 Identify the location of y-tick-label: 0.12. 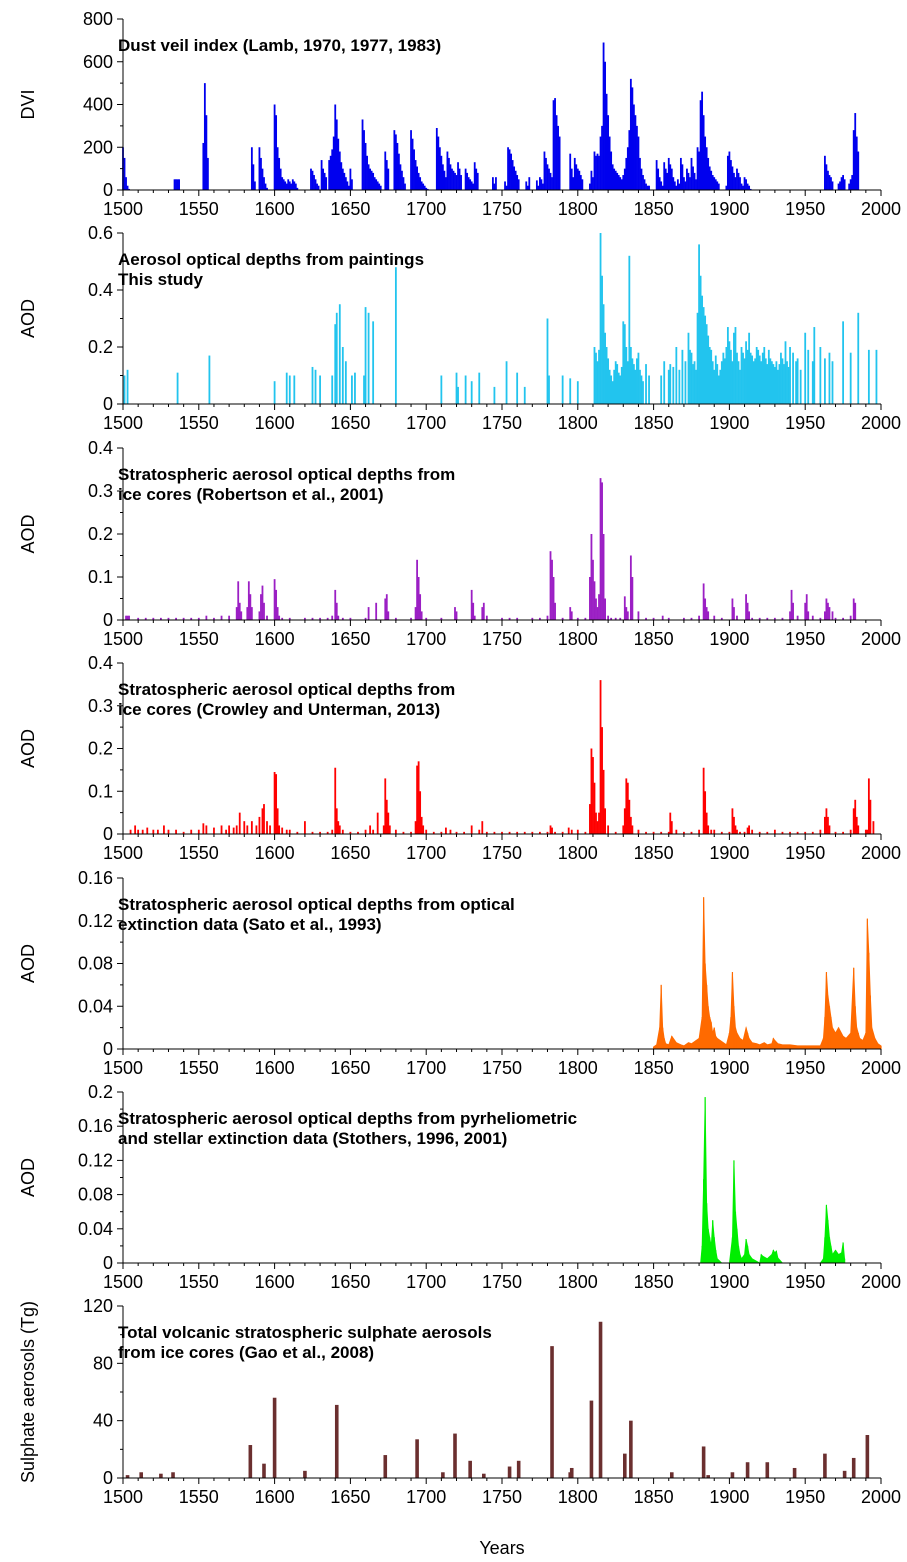
(95, 921).